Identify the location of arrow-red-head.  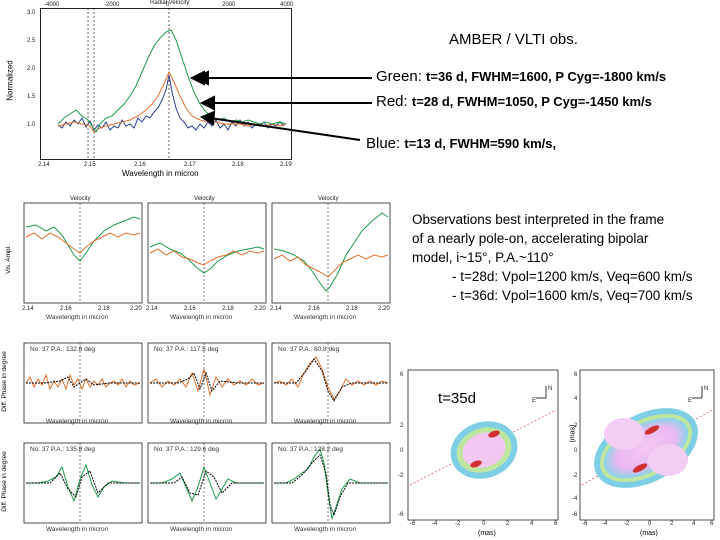
(207, 103).